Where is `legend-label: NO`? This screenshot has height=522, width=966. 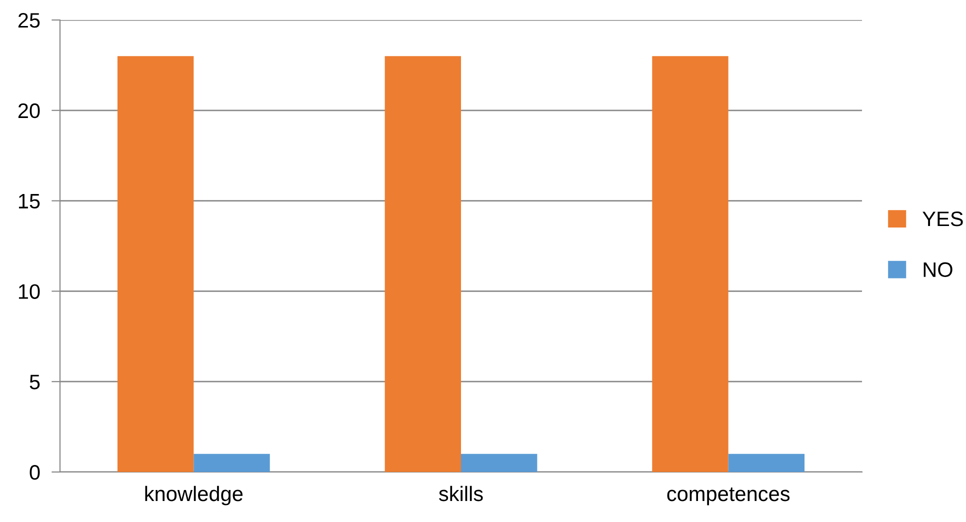
legend-label: NO is located at coordinates (938, 270).